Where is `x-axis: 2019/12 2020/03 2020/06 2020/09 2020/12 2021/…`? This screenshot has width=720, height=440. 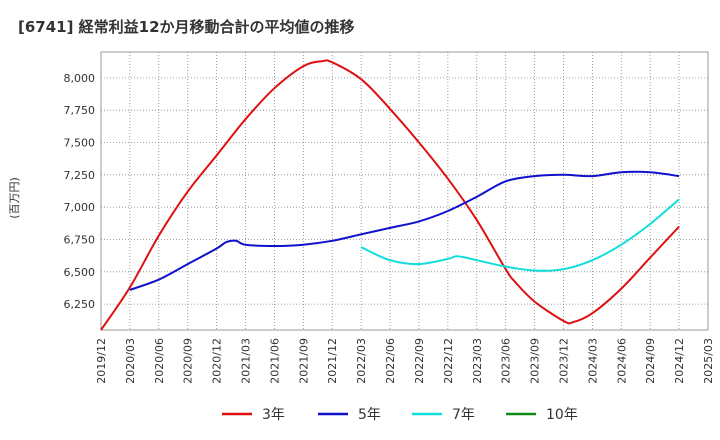 x-axis: 2019/12 2020/03 2020/06 2020/09 2020/12 2021/… is located at coordinates (405, 361).